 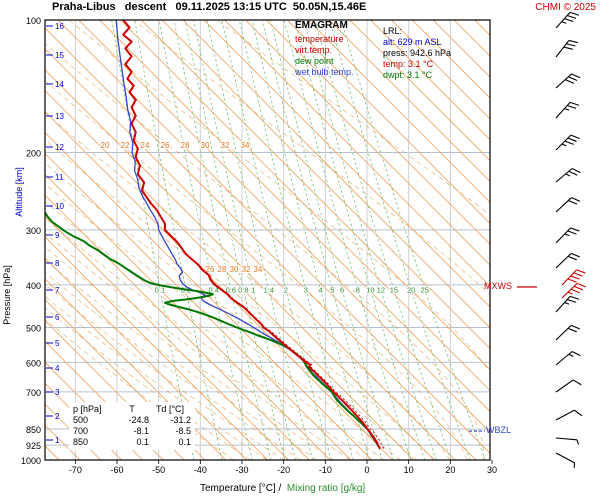 I want to click on pressure-value: press: 942.6 hPa, so click(x=417, y=53).